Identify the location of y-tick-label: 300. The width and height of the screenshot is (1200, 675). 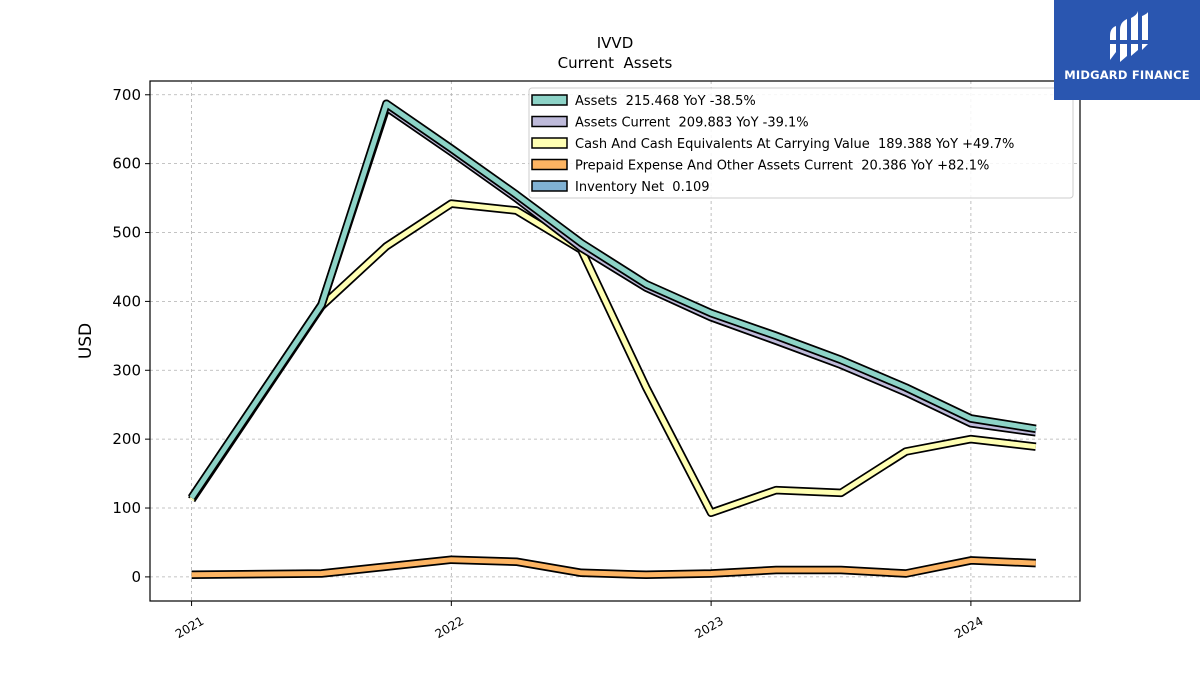
(126, 370).